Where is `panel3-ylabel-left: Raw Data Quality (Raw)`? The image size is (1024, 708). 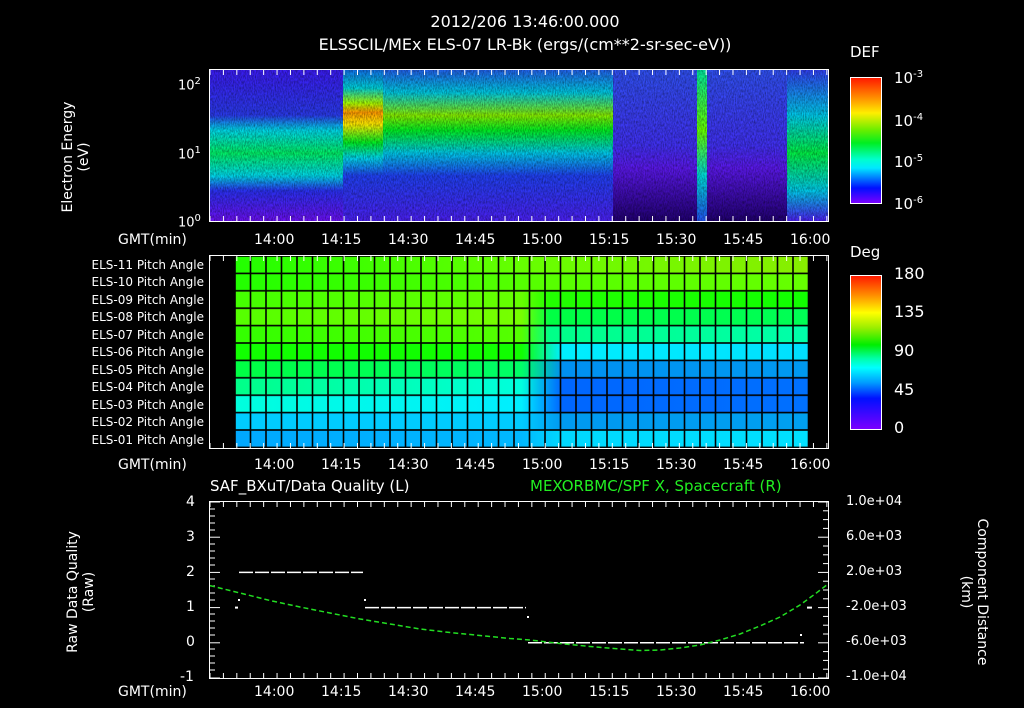
panel3-ylabel-left: Raw Data Quality (Raw) is located at coordinates (85, 592).